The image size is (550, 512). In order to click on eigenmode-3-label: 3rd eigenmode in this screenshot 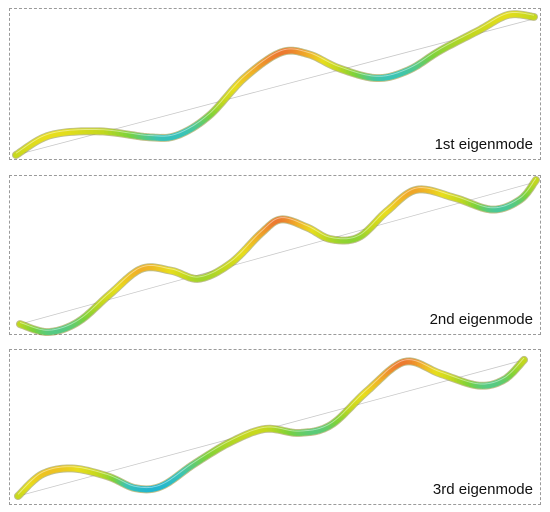, I will do `click(482, 490)`.